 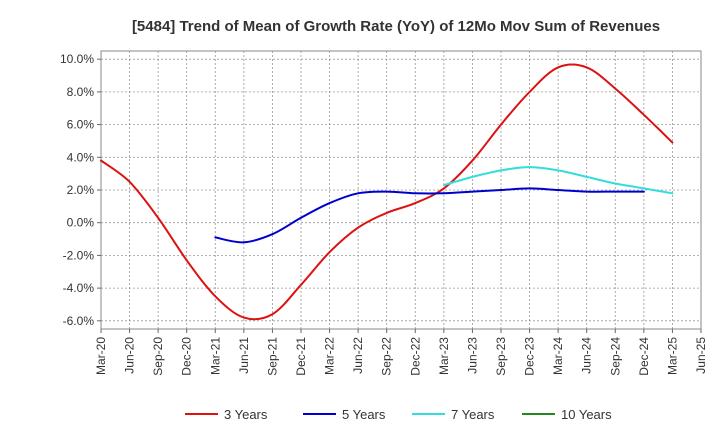 I want to click on x-tick-label: Jun-25, so click(x=701, y=355).